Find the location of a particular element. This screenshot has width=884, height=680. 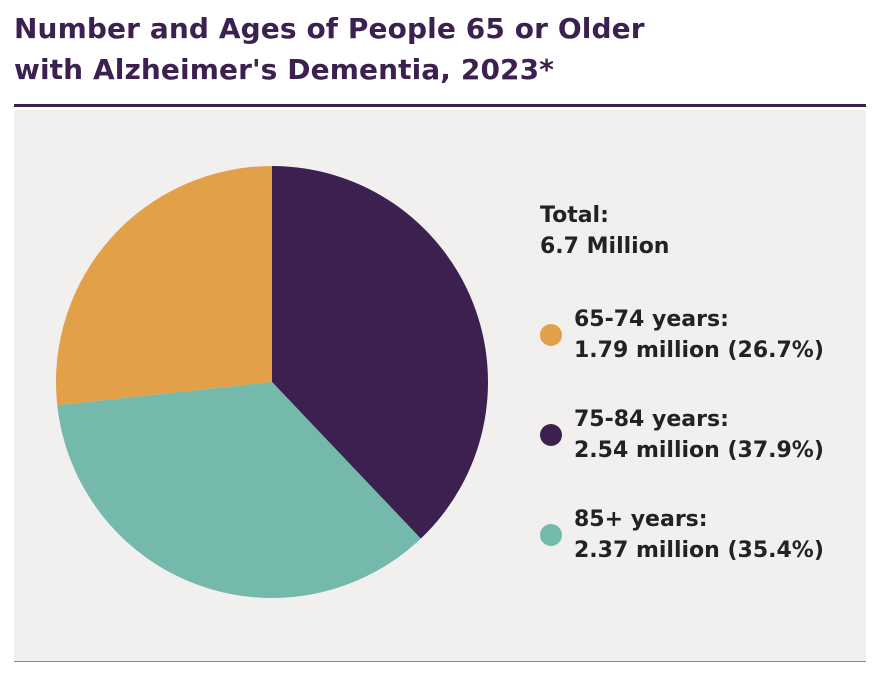

legend-value: 2.54 million (37.9%) is located at coordinates (699, 450).